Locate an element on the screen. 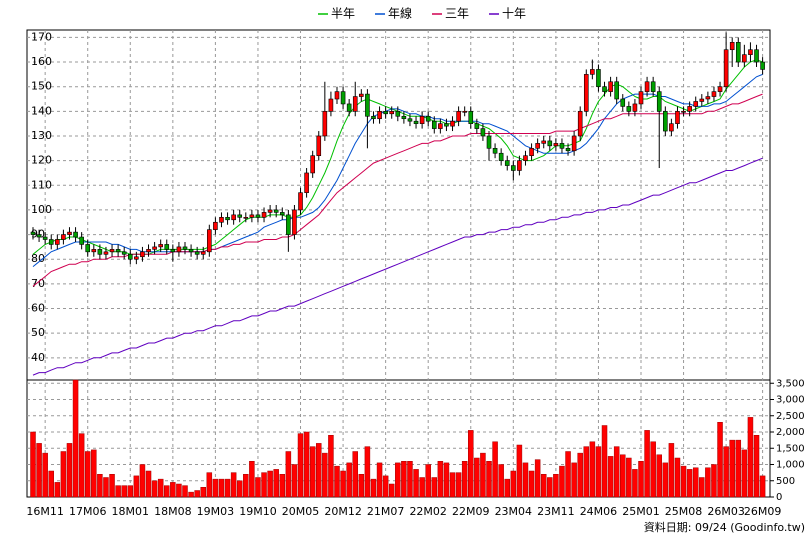  volume-tick-label: 1,500 is located at coordinates (790, 448).